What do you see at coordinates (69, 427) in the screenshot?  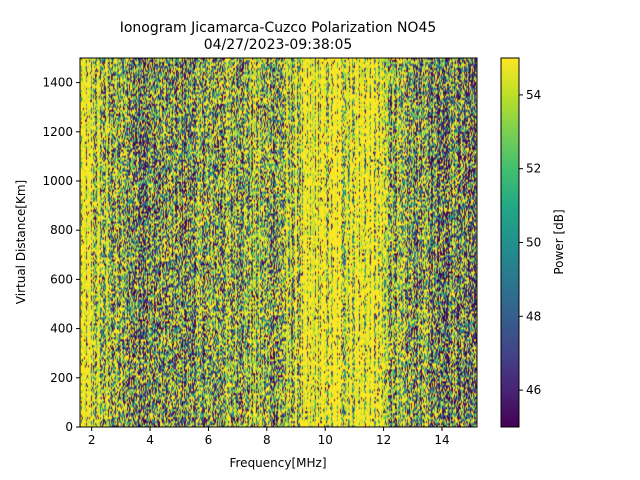 I see `y-tick-label: 0` at bounding box center [69, 427].